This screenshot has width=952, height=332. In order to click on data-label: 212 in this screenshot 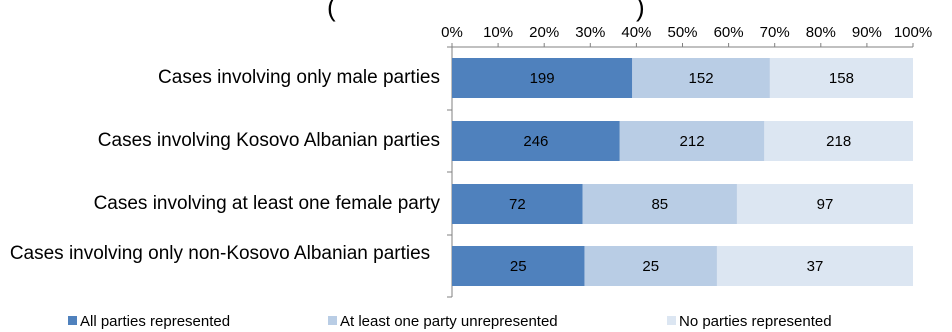, I will do `click(692, 141)`.